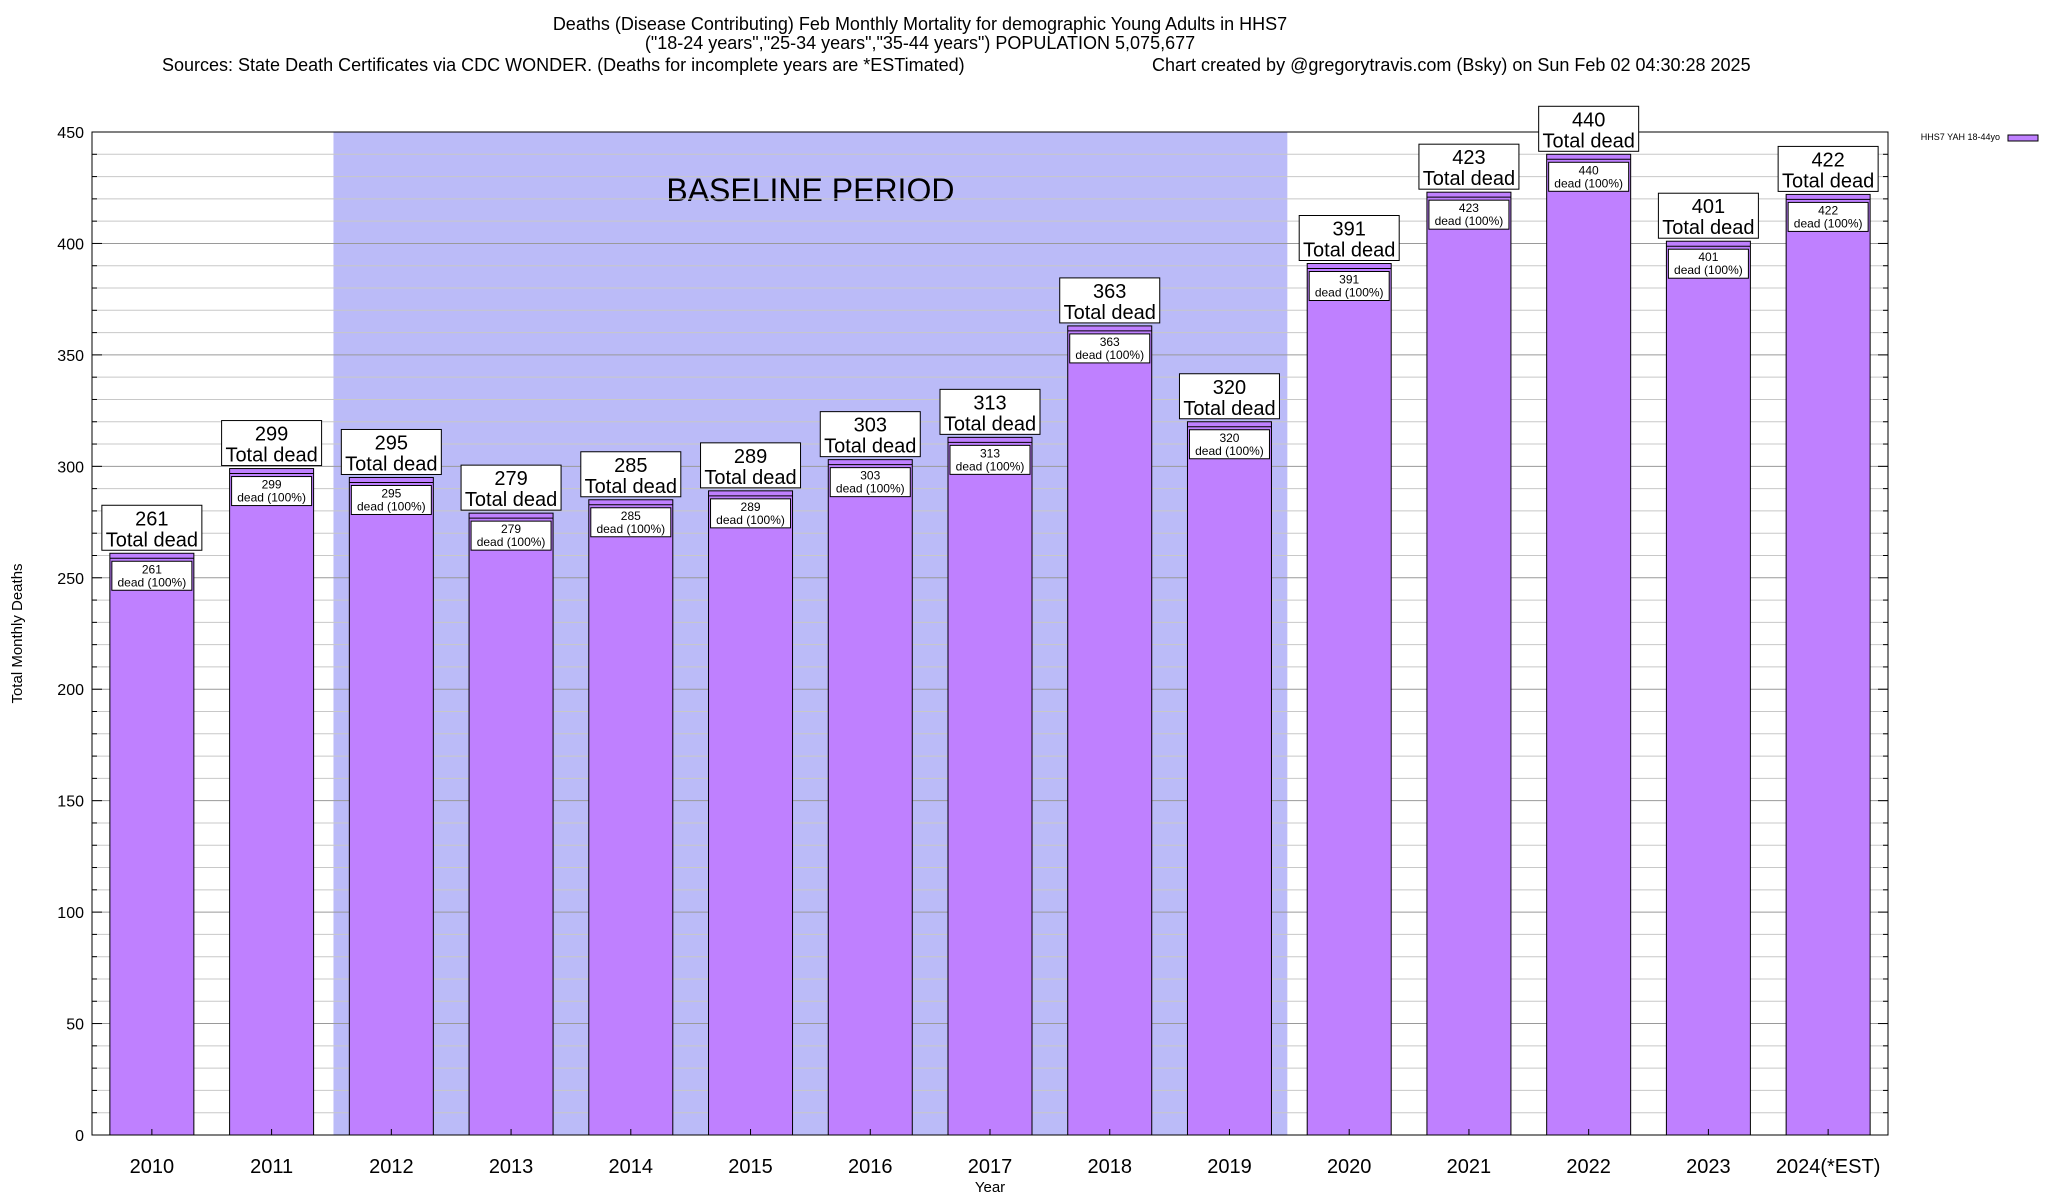 This screenshot has width=2048, height=1200. I want to click on total-value-label: 401, so click(1708, 207).